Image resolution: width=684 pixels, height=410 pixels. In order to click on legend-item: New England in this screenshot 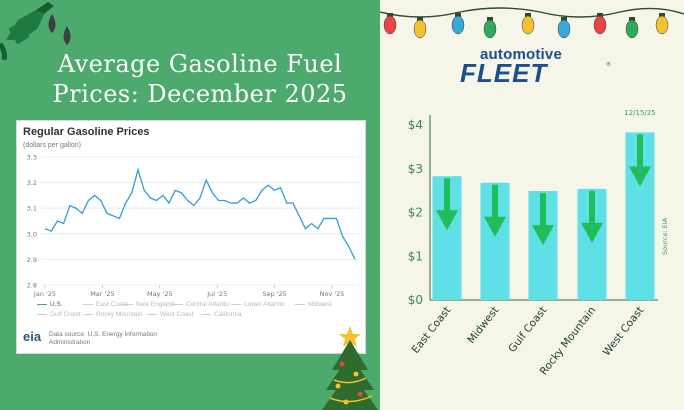, I will do `click(149, 304)`.